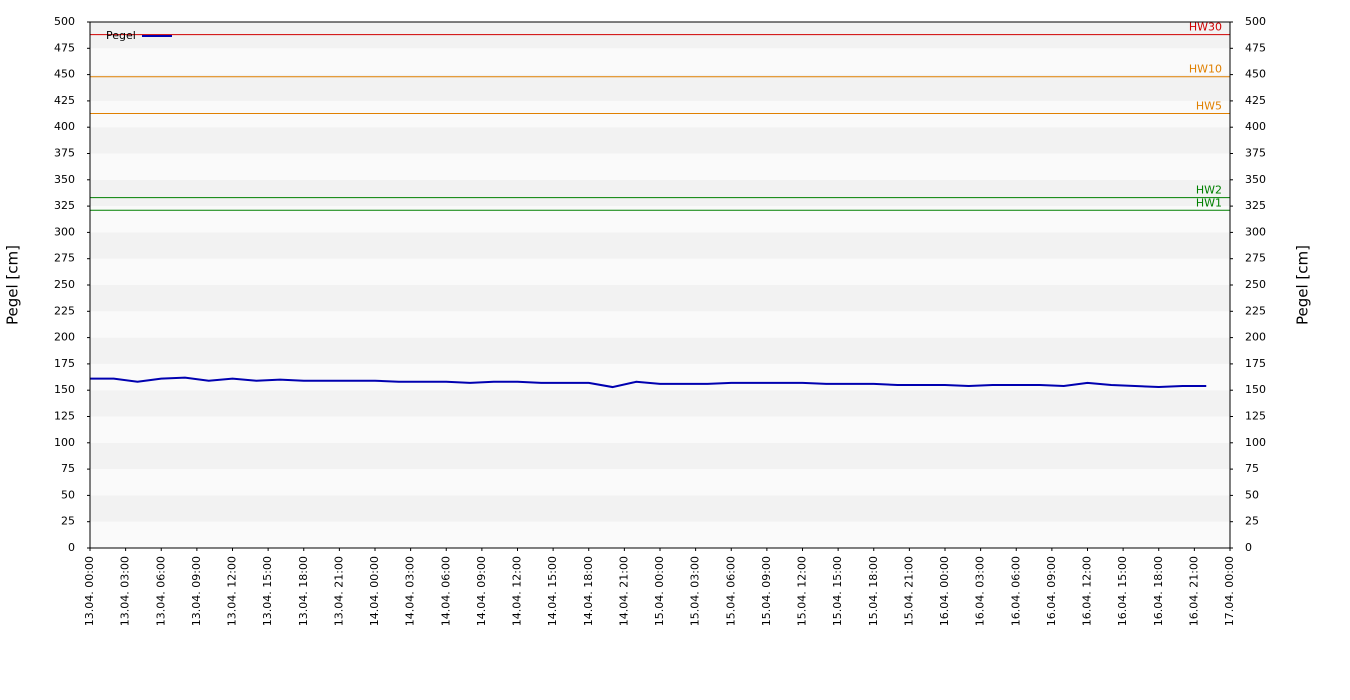  I want to click on y2-tick-label: 425, so click(1255, 100).